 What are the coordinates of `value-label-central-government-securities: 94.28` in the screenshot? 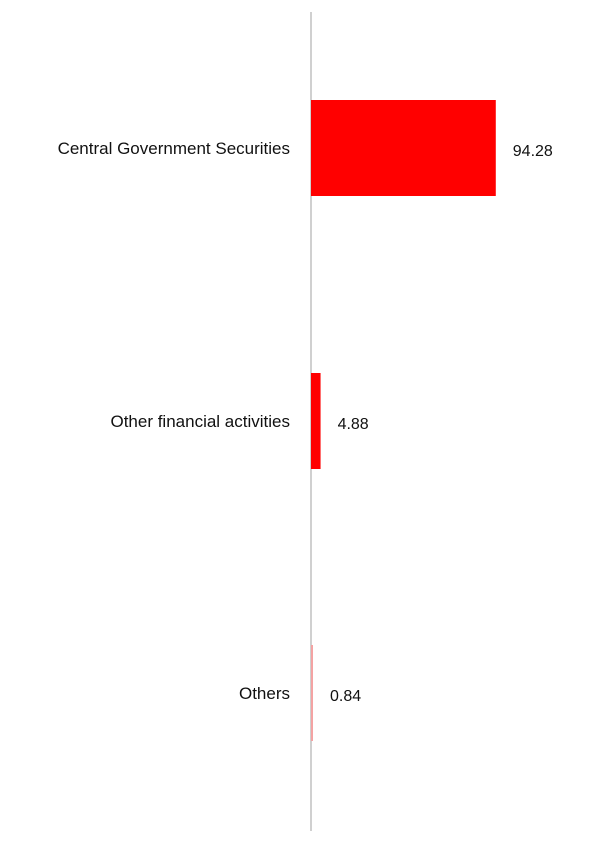 It's located at (533, 151).